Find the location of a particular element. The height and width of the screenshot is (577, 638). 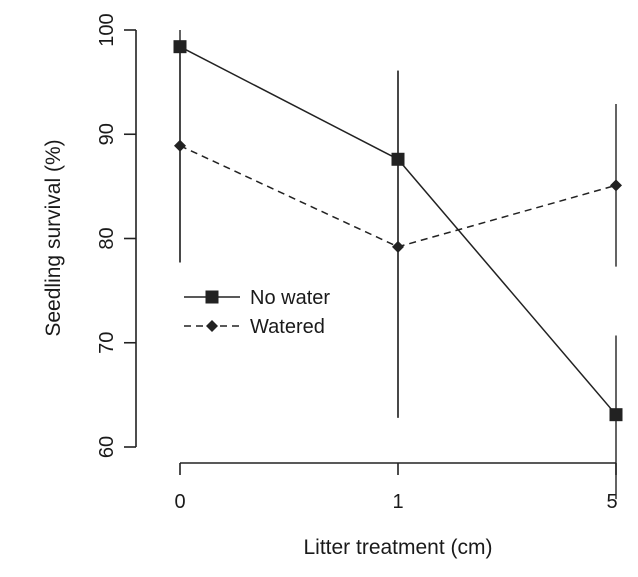

y-tick-label: 80 is located at coordinates (107, 238).